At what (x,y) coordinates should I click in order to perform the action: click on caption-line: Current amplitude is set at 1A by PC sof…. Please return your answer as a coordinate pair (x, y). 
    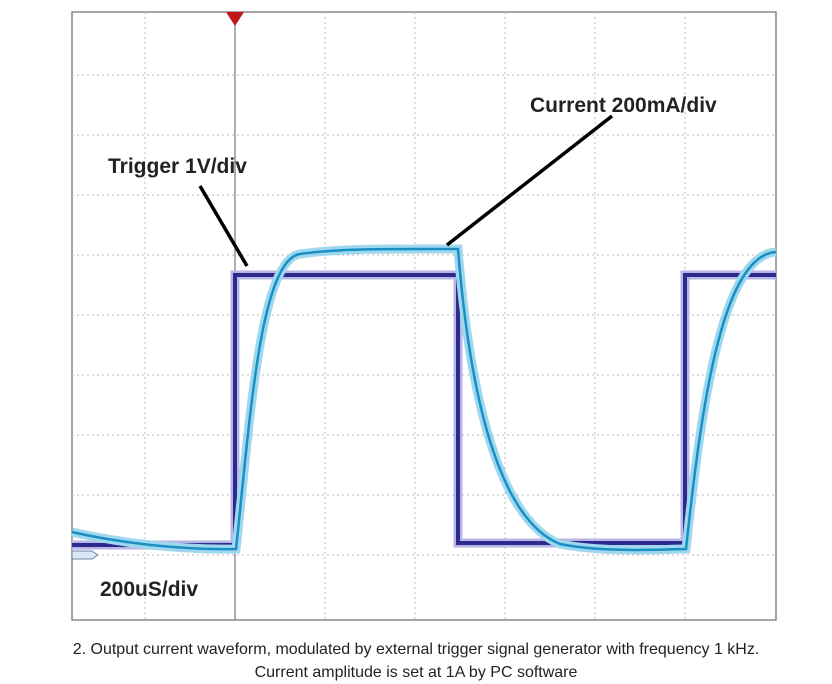
    Looking at the image, I should click on (416, 672).